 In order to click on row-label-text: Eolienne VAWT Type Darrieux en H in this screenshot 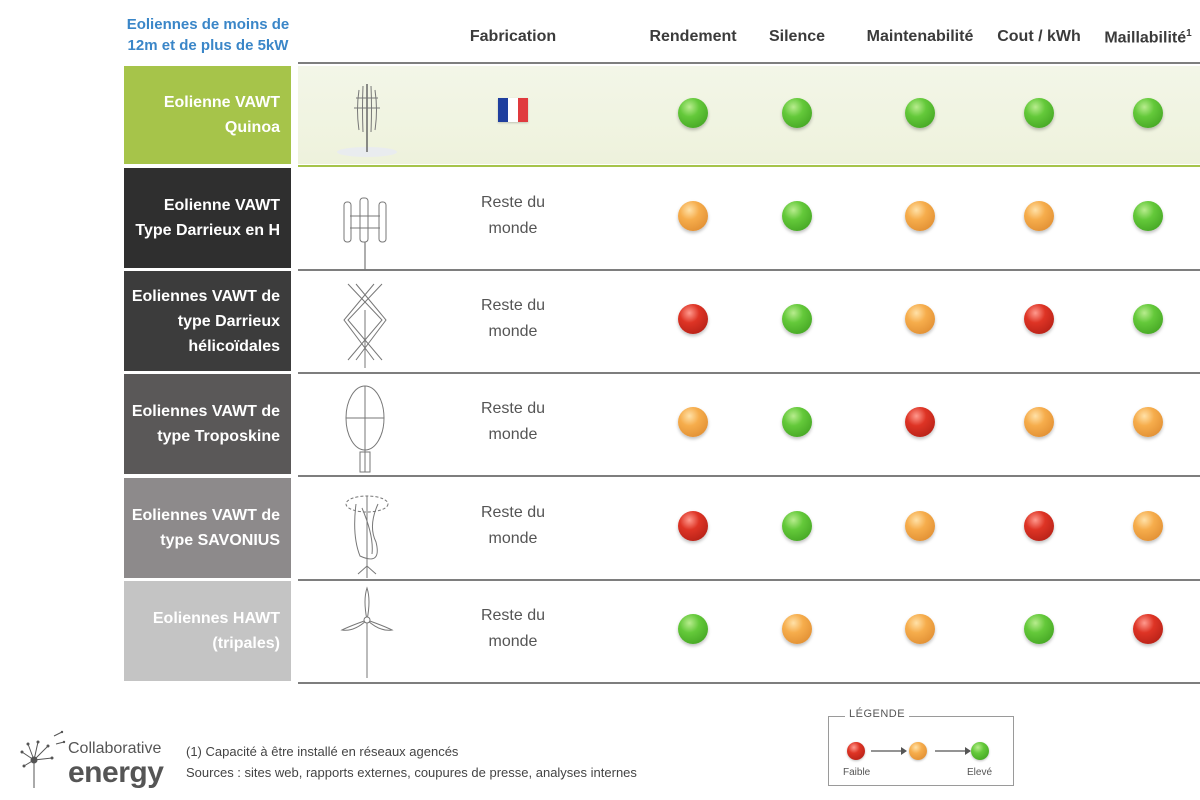, I will do `click(207, 218)`.